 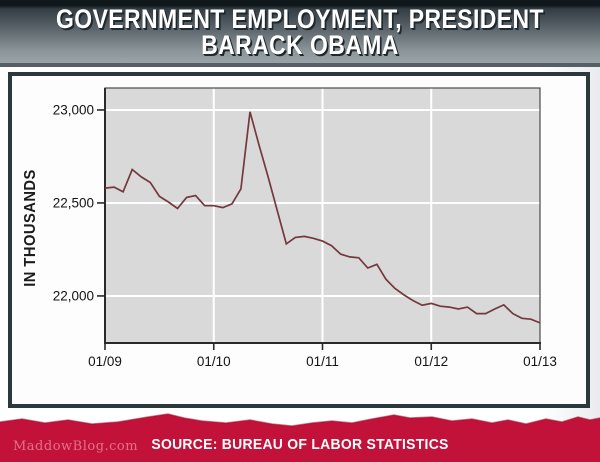 I want to click on x-tick-label: 01/13, so click(x=540, y=361).